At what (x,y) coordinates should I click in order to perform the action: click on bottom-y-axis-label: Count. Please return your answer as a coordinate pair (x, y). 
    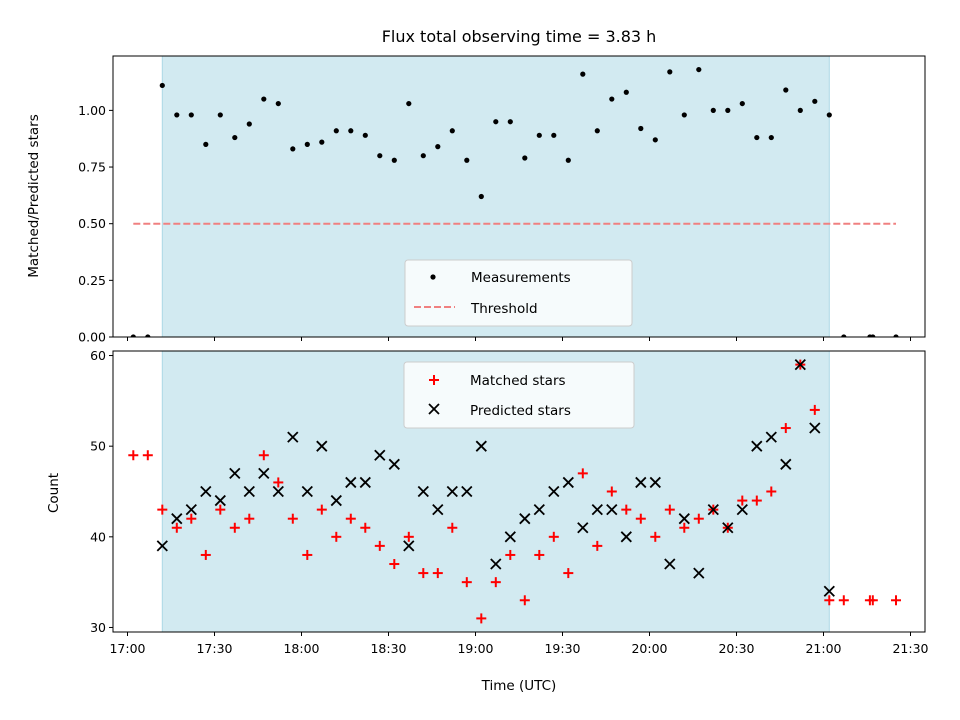
    Looking at the image, I should click on (54, 493).